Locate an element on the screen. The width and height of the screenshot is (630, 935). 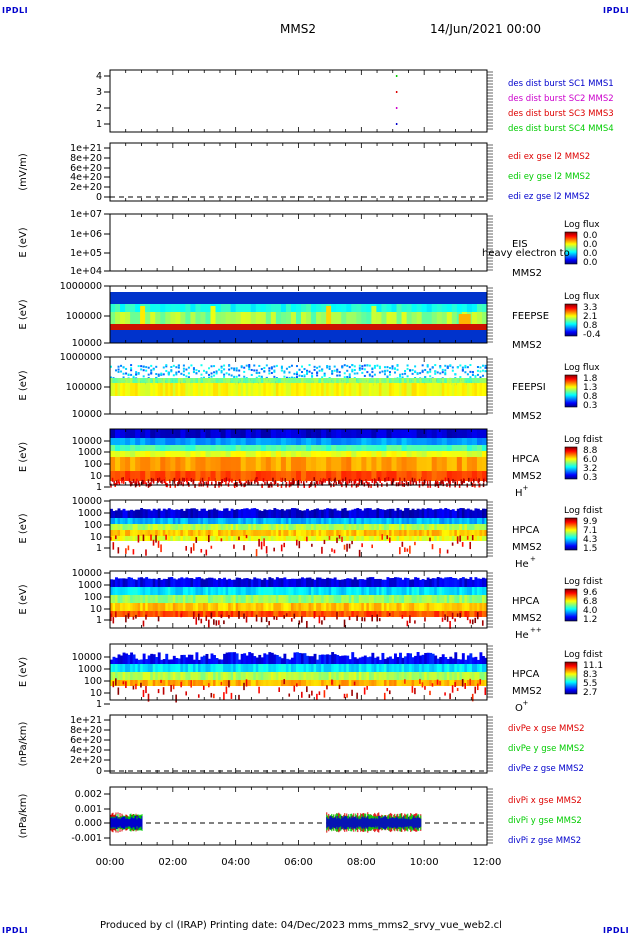
legend-entry: des dist burst SC3 MMS3 is located at coordinates (561, 114).